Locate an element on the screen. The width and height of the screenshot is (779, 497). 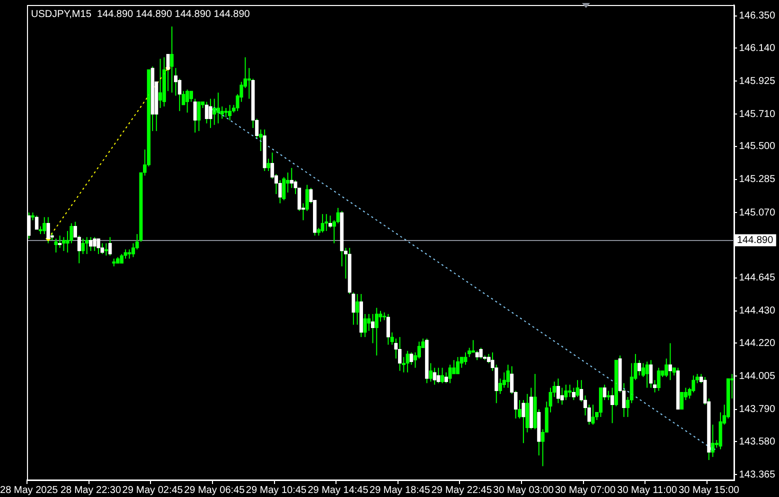
y-tick-label: 143.580 is located at coordinates (757, 442).